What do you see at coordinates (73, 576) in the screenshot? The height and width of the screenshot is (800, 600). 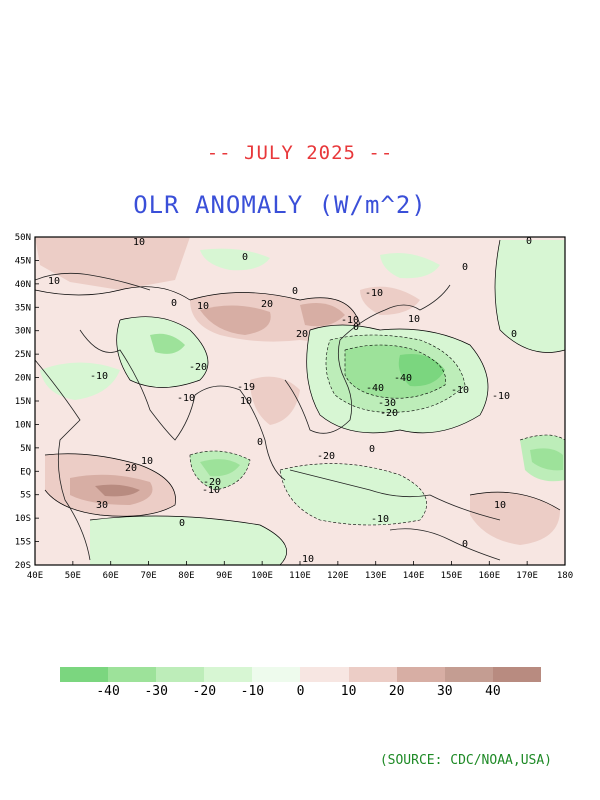 I see `longitude-tick-label: 50E` at bounding box center [73, 576].